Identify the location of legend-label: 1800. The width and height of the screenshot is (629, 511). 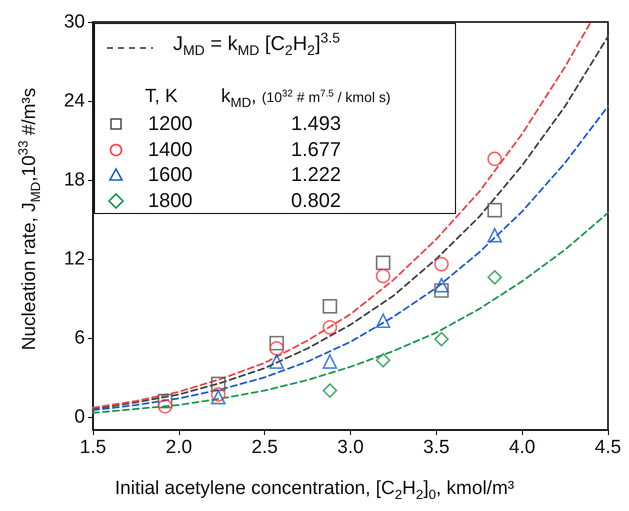
(170, 201).